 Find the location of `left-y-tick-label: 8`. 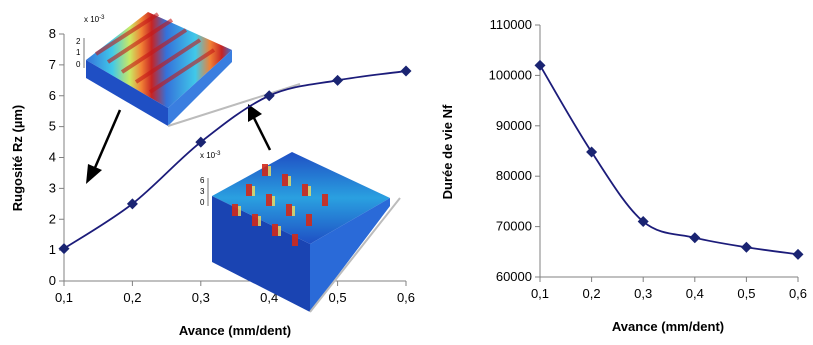

left-y-tick-label: 8 is located at coordinates (52, 33).